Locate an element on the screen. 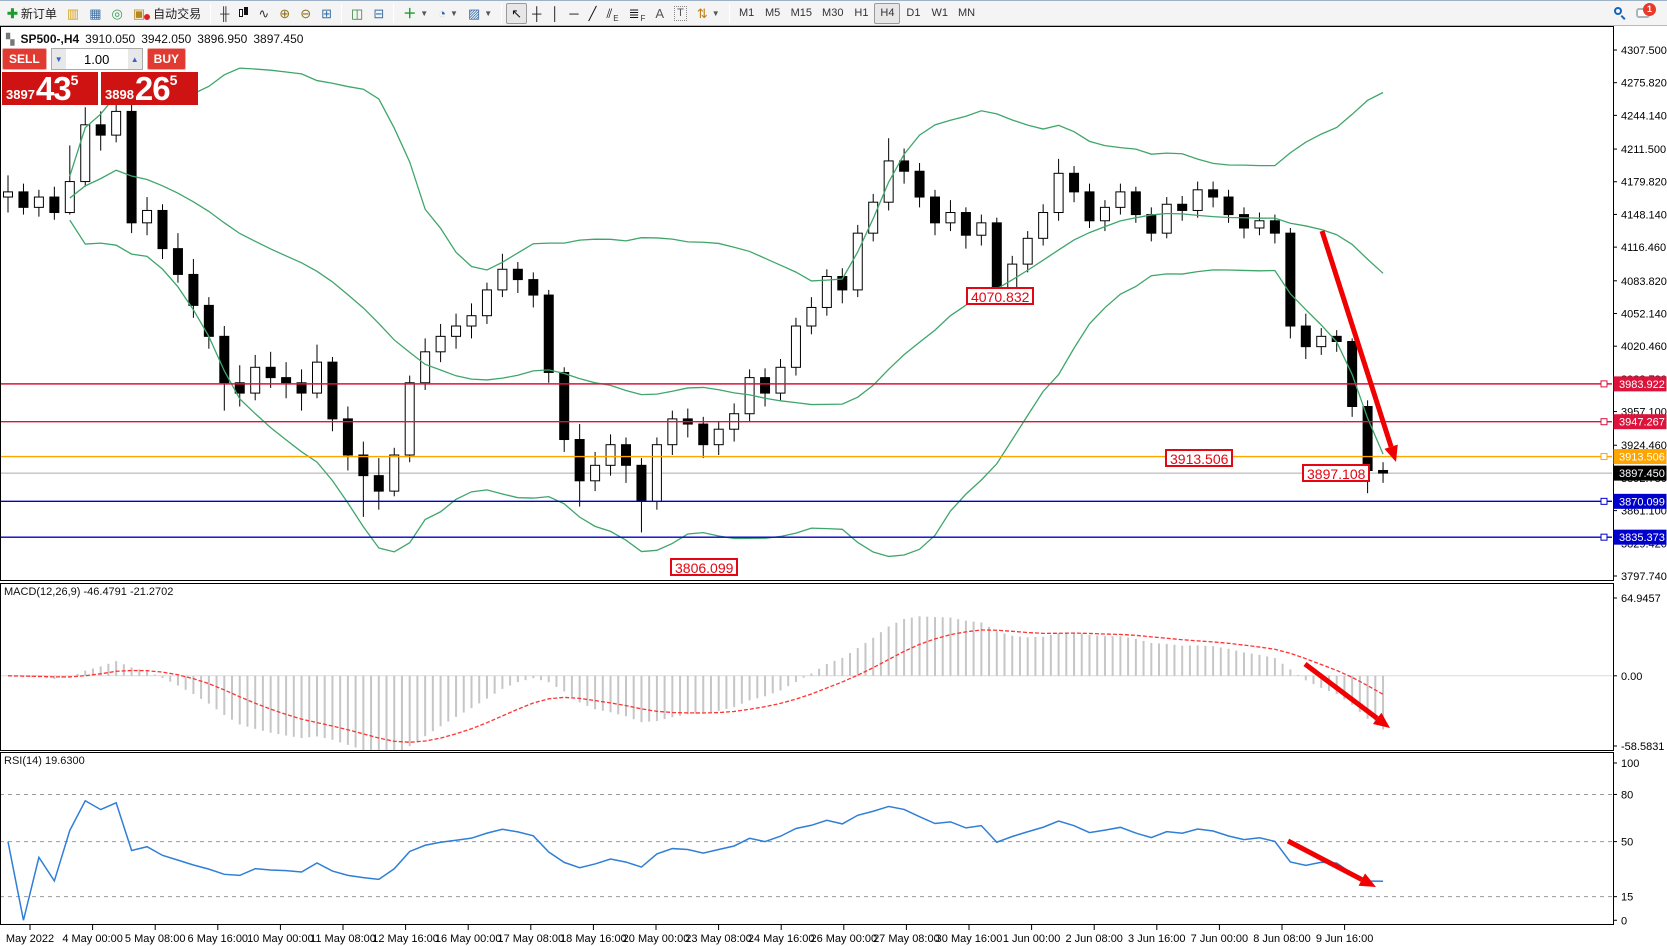 The image size is (1667, 946). zoom-out-icon: ⊖ is located at coordinates (306, 13).